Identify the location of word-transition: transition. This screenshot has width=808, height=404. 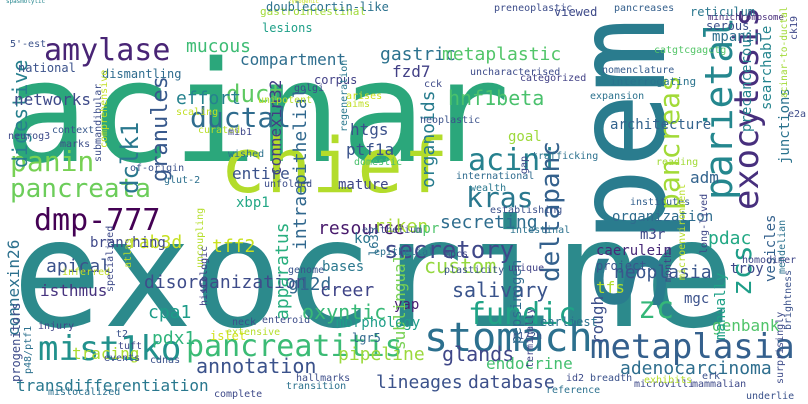
(316, 386).